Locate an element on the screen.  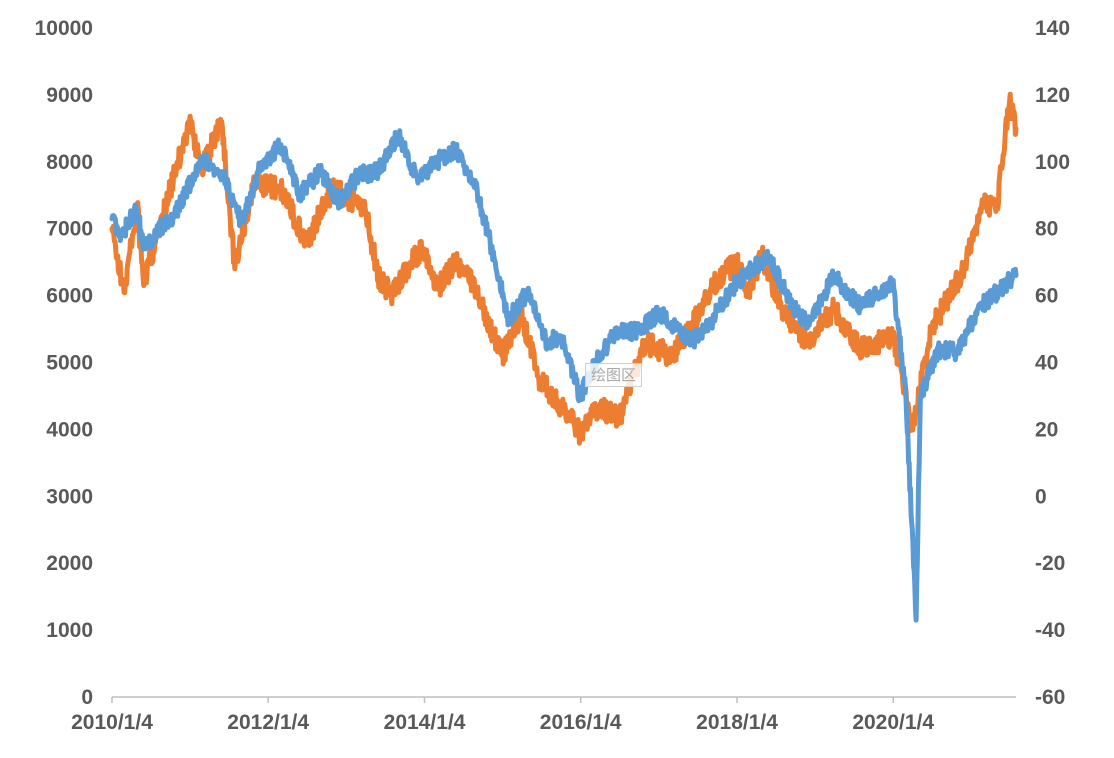
y-left-tick-label: 1000 is located at coordinates (69, 630).